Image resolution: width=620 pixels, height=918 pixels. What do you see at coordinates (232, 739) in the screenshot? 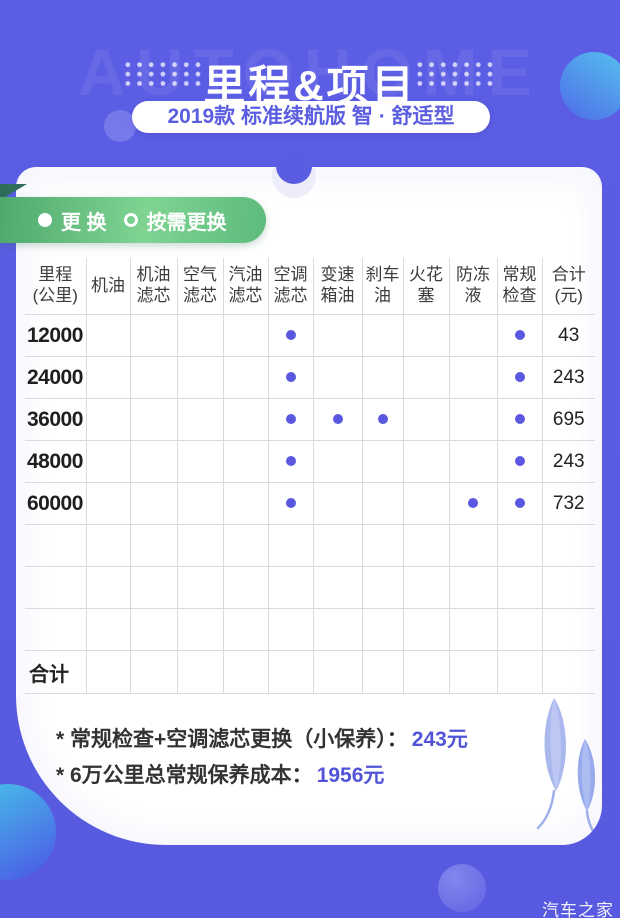
I see `note-small-service-label: * 常规检查+空调滤芯更换（小保养）：` at bounding box center [232, 739].